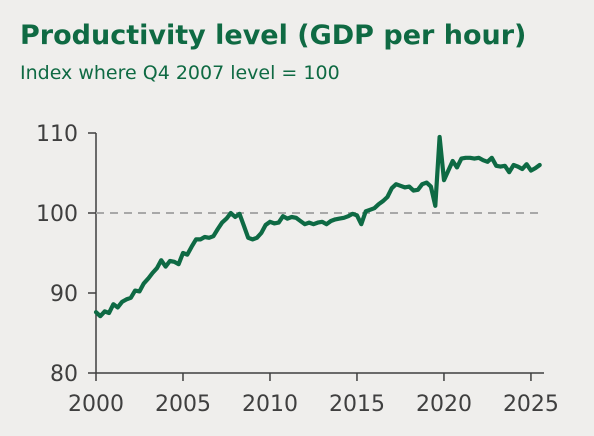 This screenshot has width=594, height=436. Describe the element at coordinates (357, 404) in the screenshot. I see `x-tick-label: 2015` at that location.